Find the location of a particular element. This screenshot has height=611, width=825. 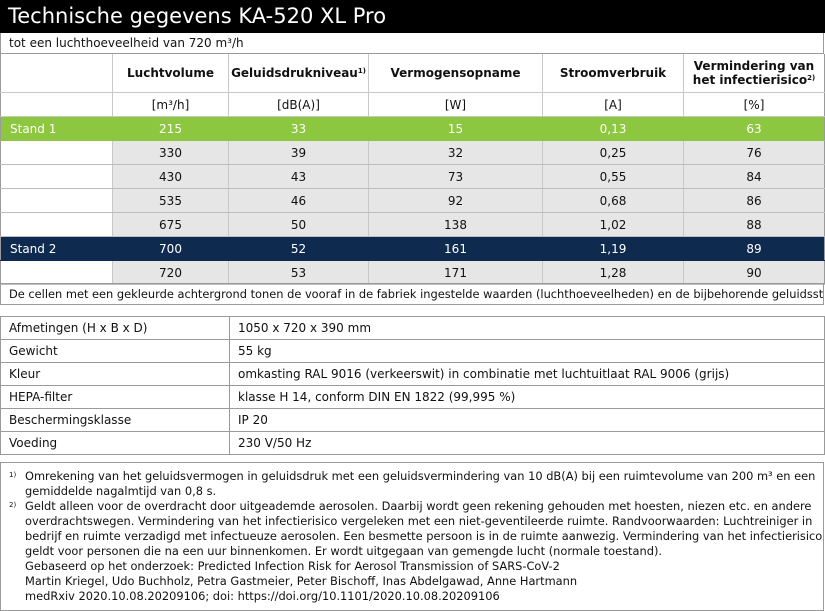

table-cell: 161 is located at coordinates (455, 248).